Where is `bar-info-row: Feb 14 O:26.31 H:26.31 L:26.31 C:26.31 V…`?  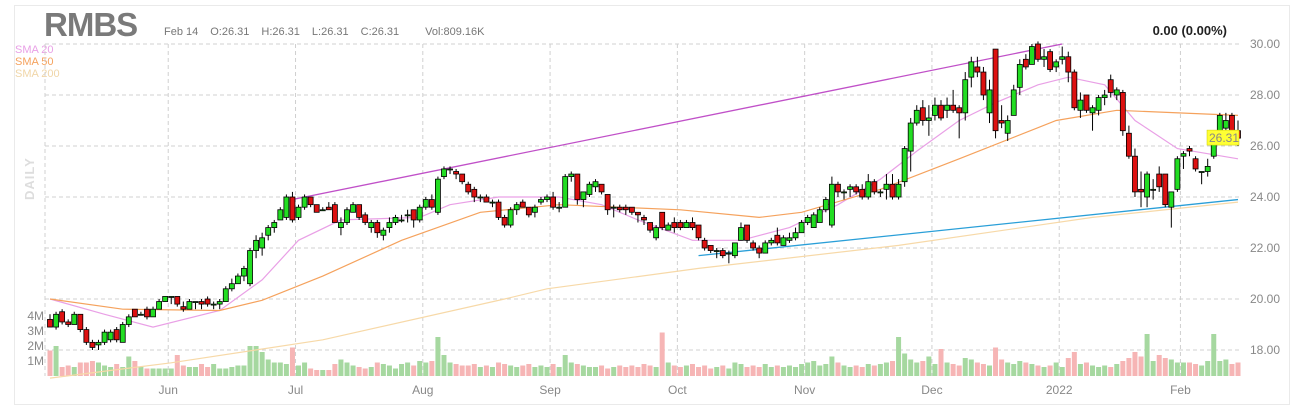
bar-info-row: Feb 14 O:26.31 H:26.31 L:26.31 C:26.31 V… is located at coordinates (324, 32).